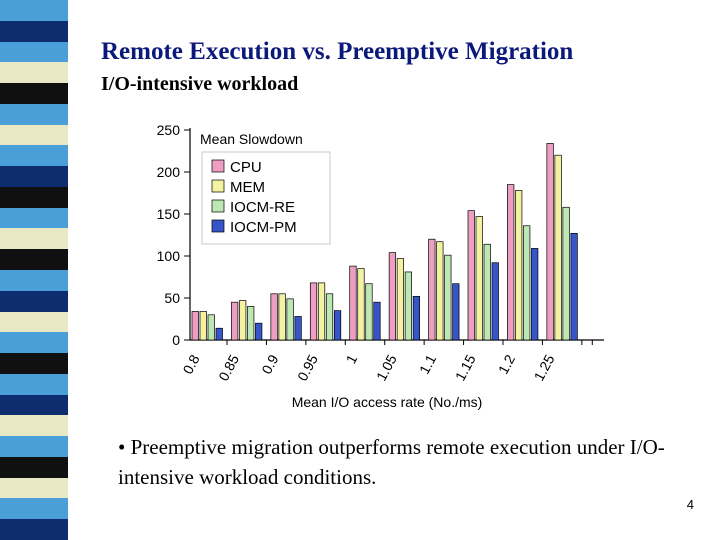  I want to click on legend-label: IOCM-PM, so click(263, 227).